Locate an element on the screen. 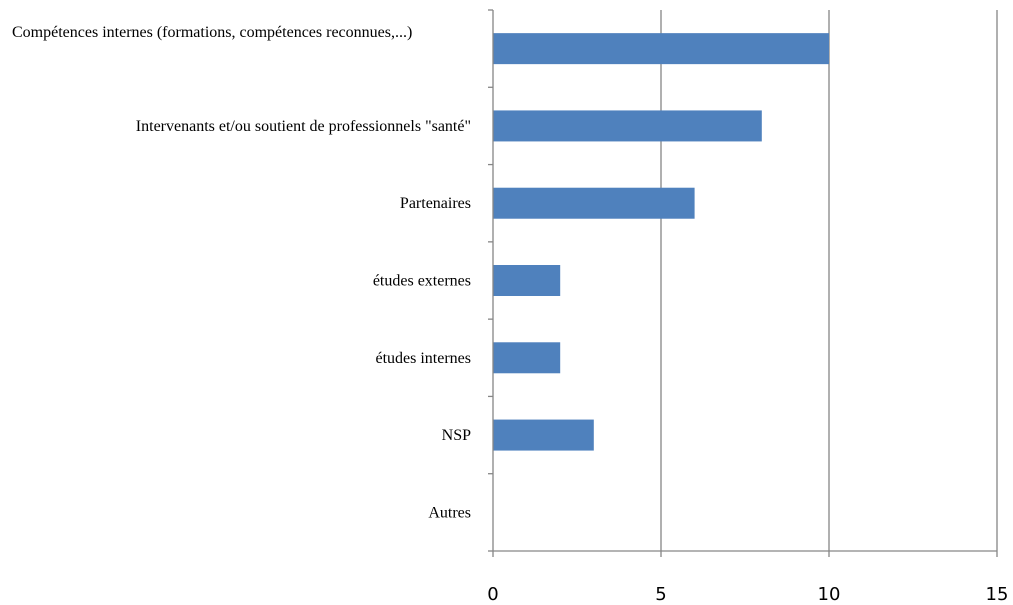 Image resolution: width=1013 pixels, height=605 pixels. category-label: études internes is located at coordinates (423, 358).